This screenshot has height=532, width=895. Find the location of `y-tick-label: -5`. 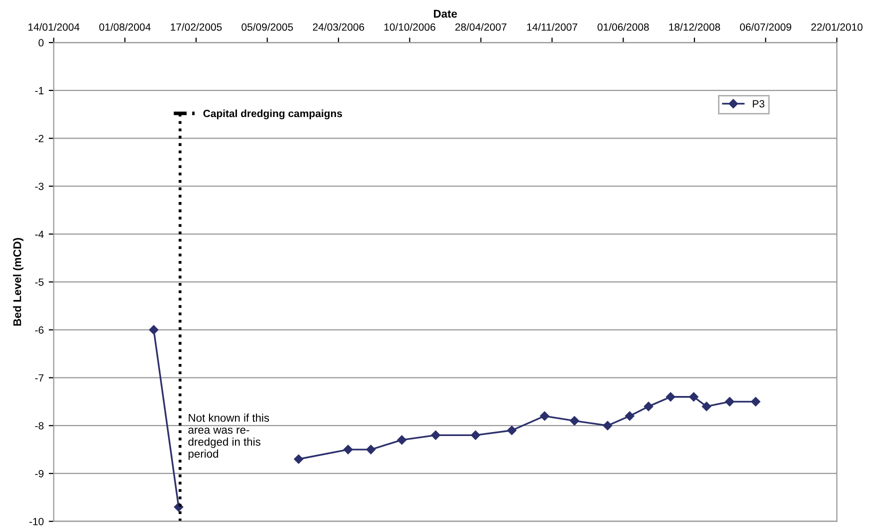

y-tick-label: -5 is located at coordinates (39, 282).